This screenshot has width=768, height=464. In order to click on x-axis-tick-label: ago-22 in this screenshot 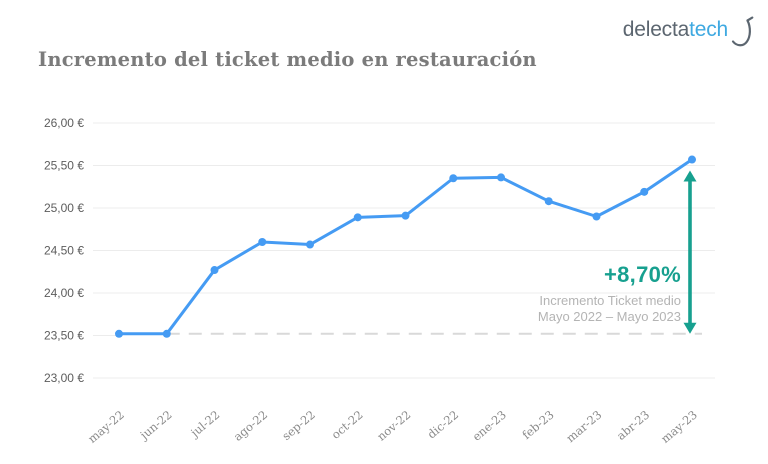, I will do `click(250, 426)`.